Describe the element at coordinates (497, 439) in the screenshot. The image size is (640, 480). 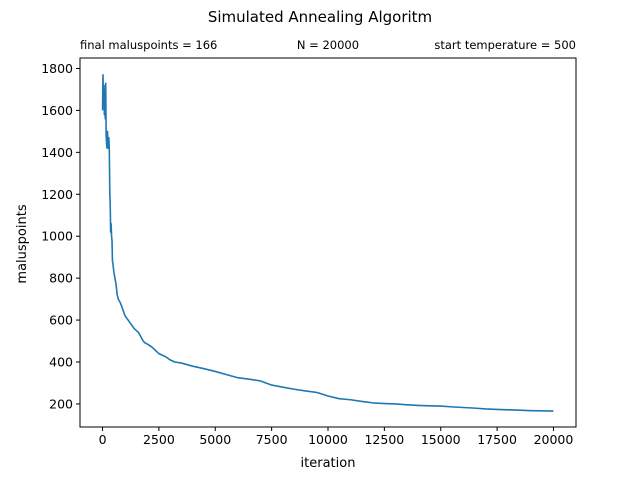
I see `x-tick-label: 17500` at that location.